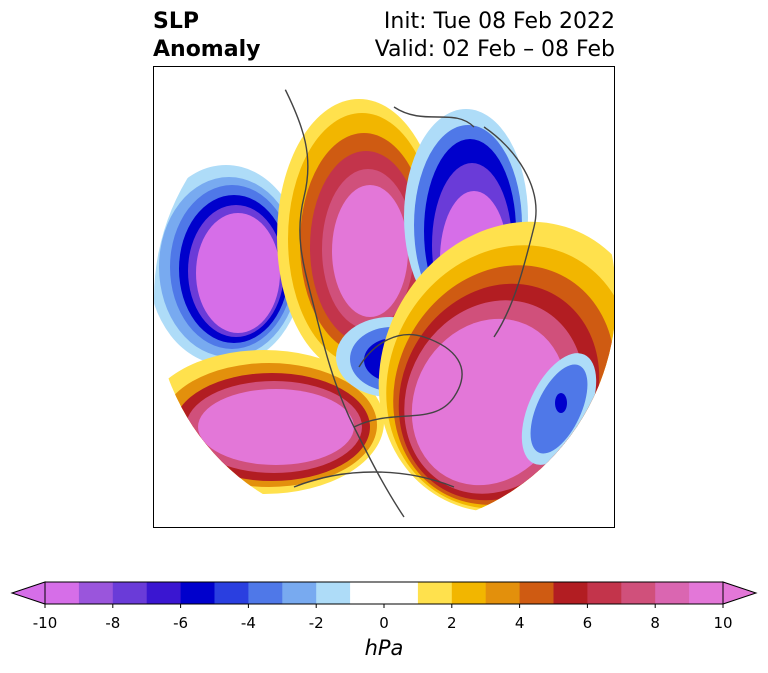 Image resolution: width=768 pixels, height=673 pixels. I want to click on colorbar-tick-label: 4, so click(519, 623).